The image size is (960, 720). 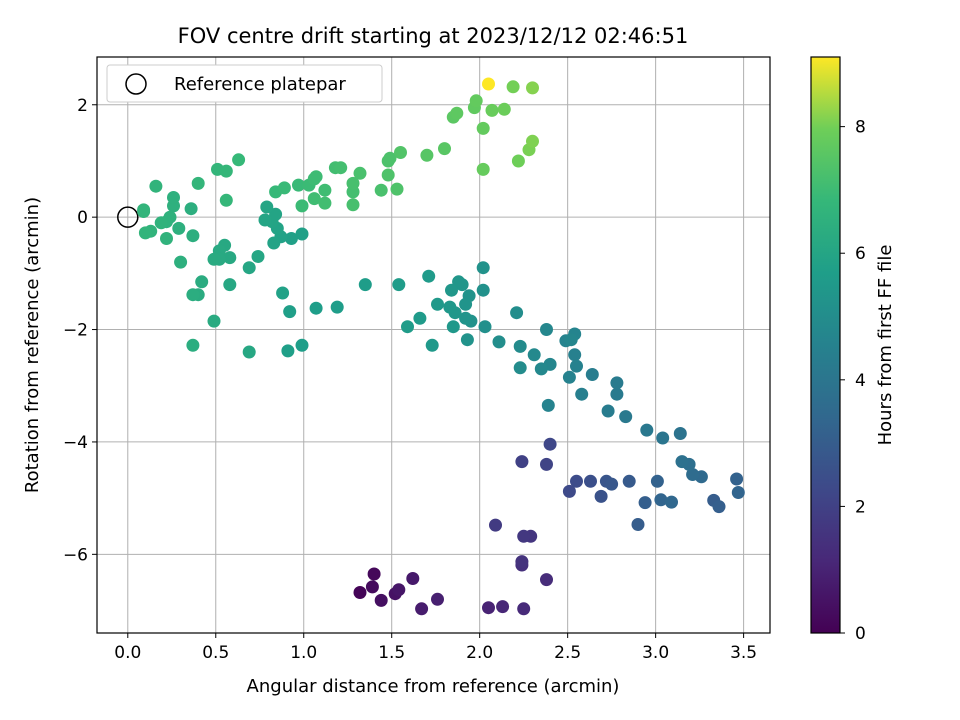 I want to click on colorbar-tick-label: 0, so click(x=860, y=634).